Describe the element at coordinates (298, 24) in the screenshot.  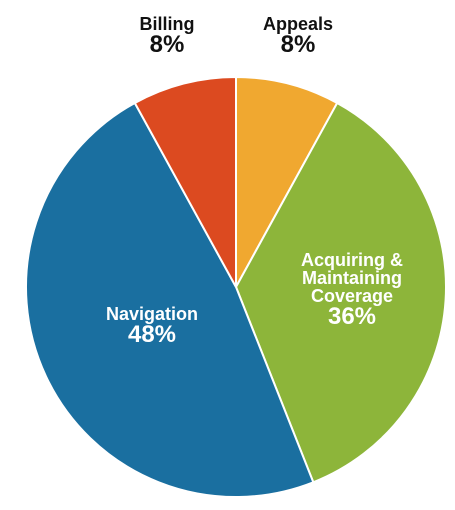
I see `category-label: Appeals` at that location.